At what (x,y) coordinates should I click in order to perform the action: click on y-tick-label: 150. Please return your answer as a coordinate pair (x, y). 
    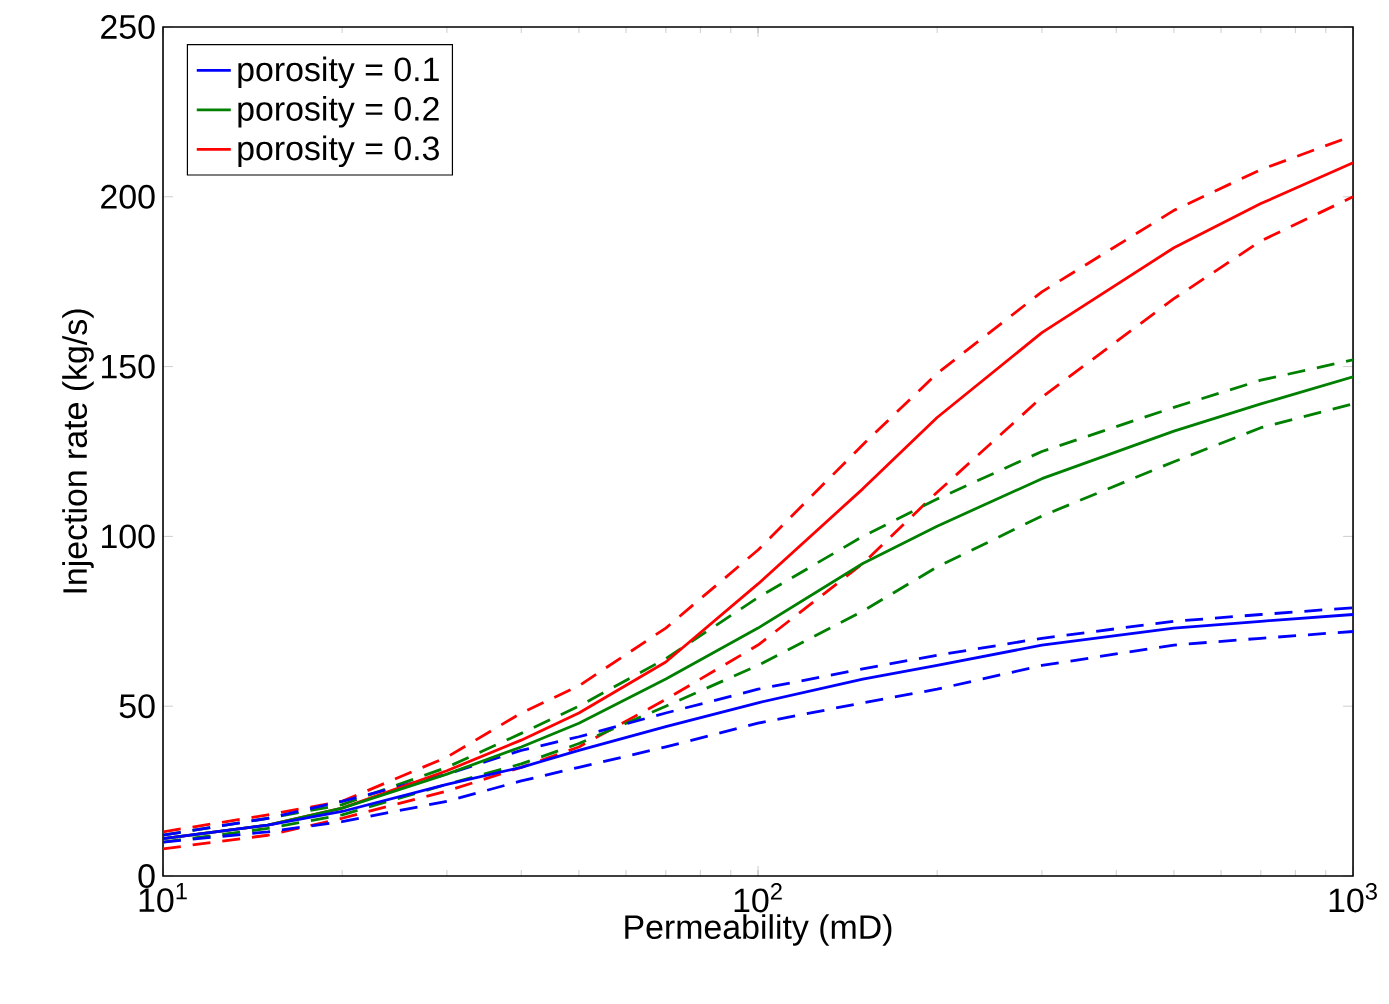
    Looking at the image, I should click on (128, 366).